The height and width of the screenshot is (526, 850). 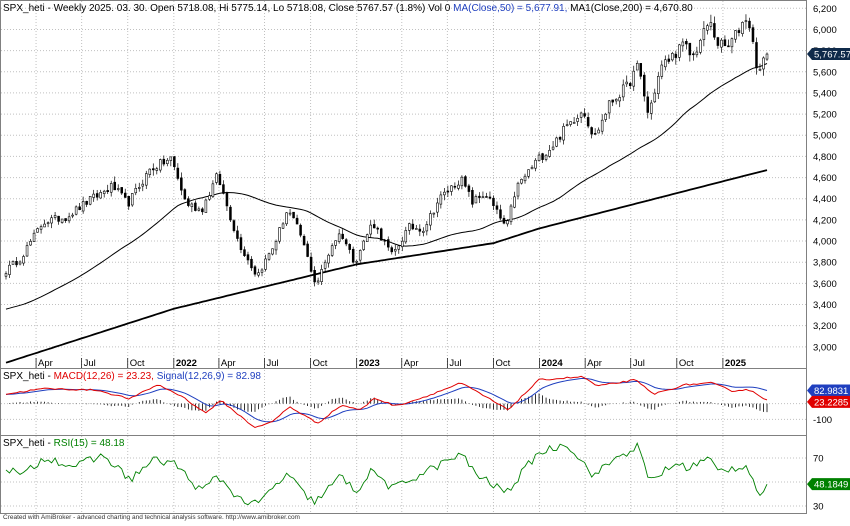 I want to click on macd-tag-bg, so click(x=828, y=401).